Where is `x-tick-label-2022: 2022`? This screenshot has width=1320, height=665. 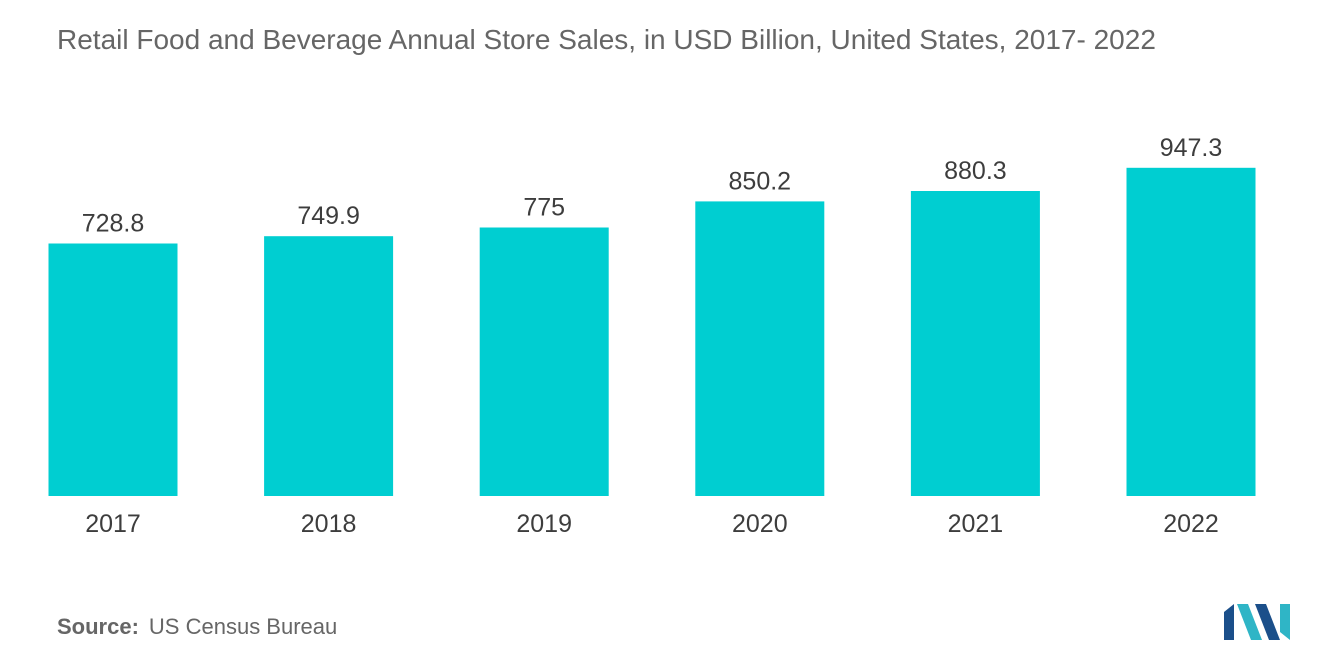 x-tick-label-2022: 2022 is located at coordinates (1191, 524).